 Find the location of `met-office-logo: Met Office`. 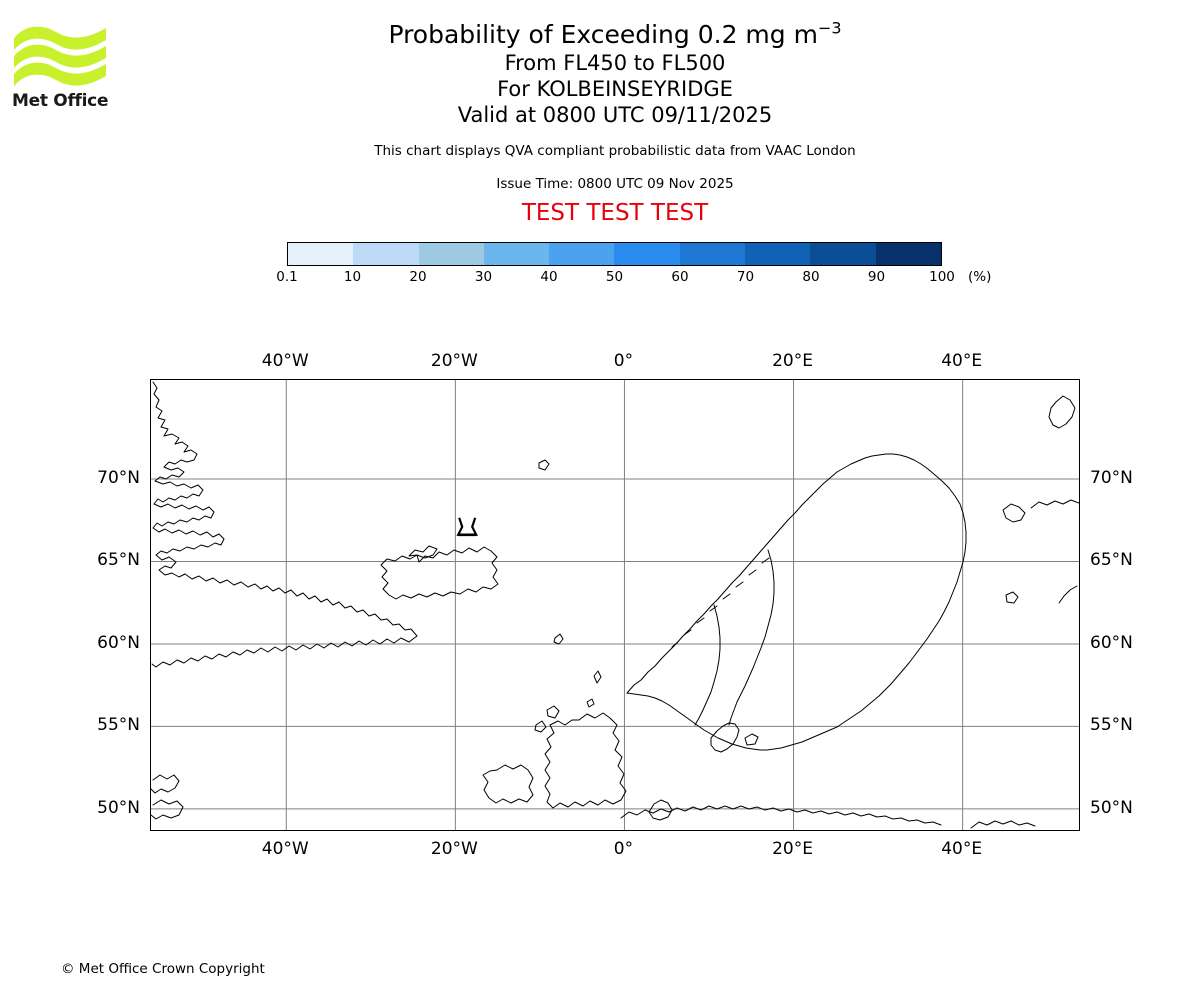

met-office-logo: Met Office is located at coordinates (62, 68).